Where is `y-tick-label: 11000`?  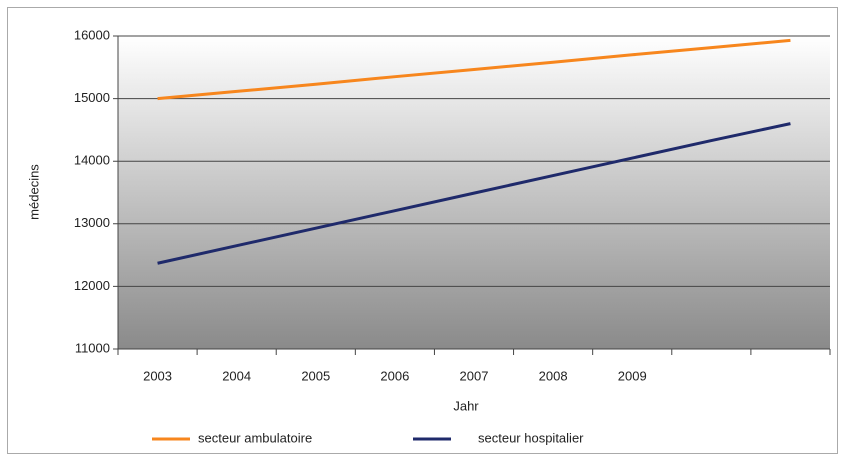
y-tick-label: 11000 is located at coordinates (92, 347).